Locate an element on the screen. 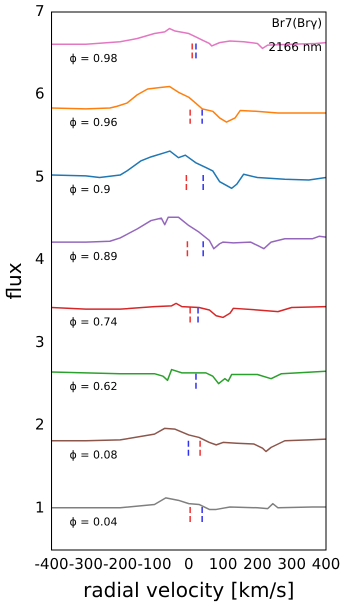  x-tick-label: 300 is located at coordinates (291, 563).